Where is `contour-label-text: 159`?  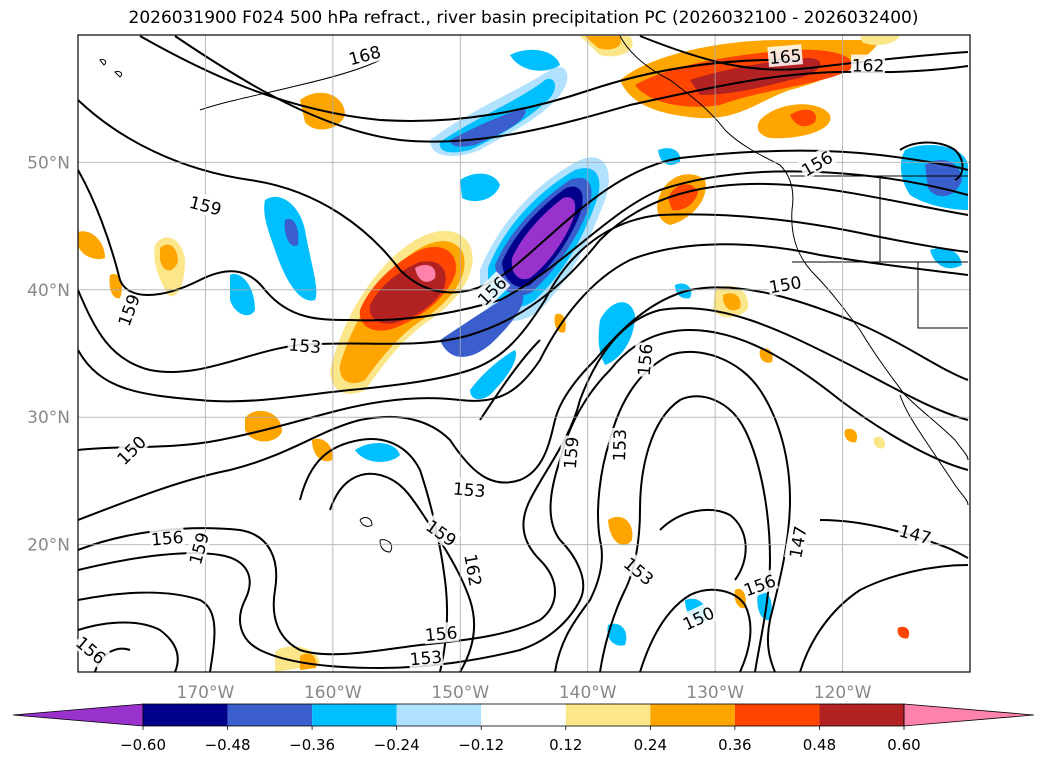 contour-label-text: 159 is located at coordinates (200, 548).